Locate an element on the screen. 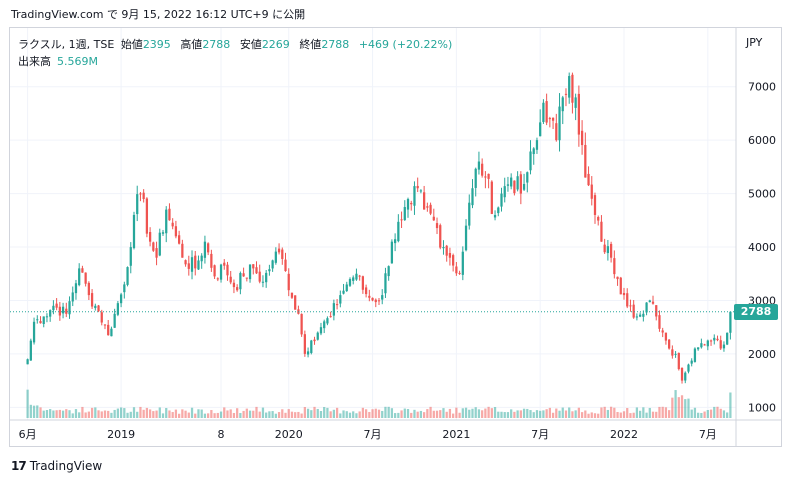 The width and height of the screenshot is (792, 483). high-value: 2788 is located at coordinates (216, 44).